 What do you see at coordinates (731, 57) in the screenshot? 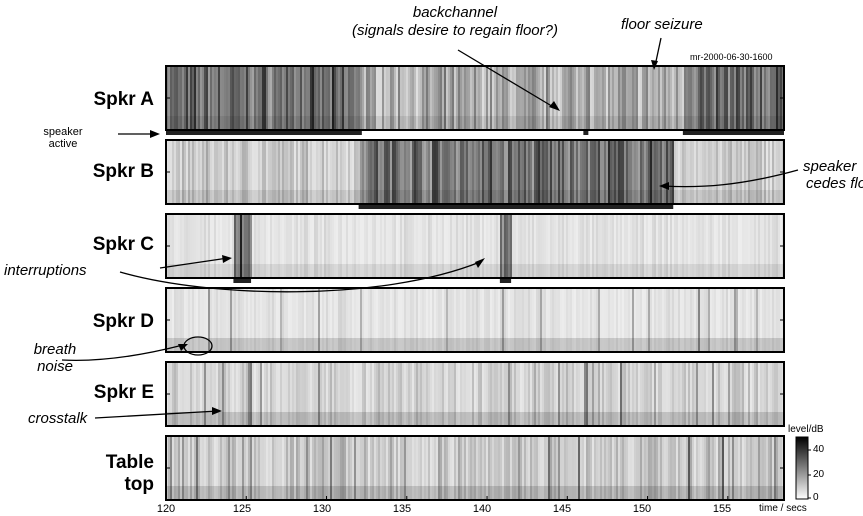
I see `recording-id: mr-2000-06-30-1600` at bounding box center [731, 57].